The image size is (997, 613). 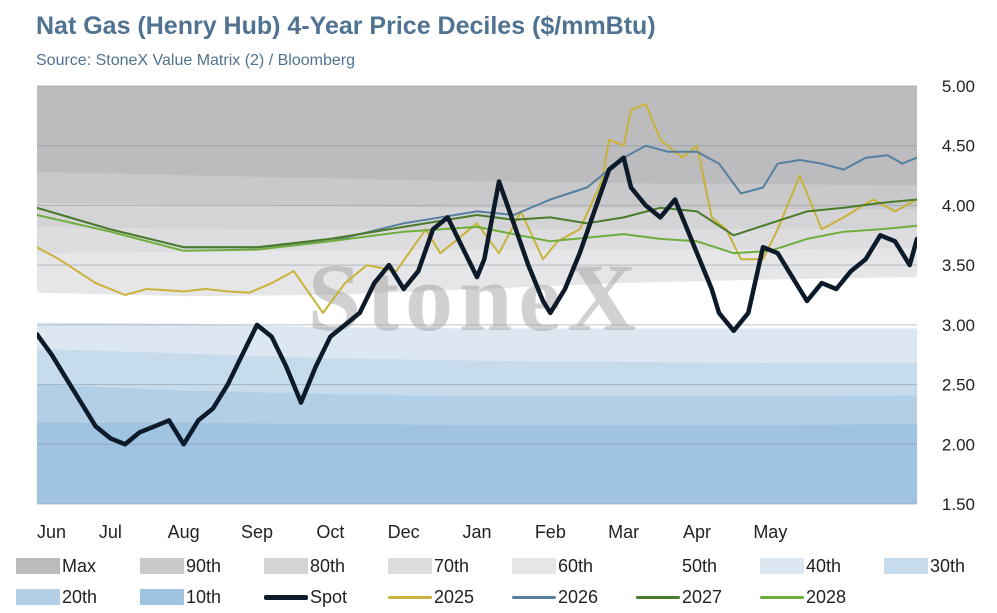 What do you see at coordinates (623, 532) in the screenshot?
I see `x-tick-label: Mar` at bounding box center [623, 532].